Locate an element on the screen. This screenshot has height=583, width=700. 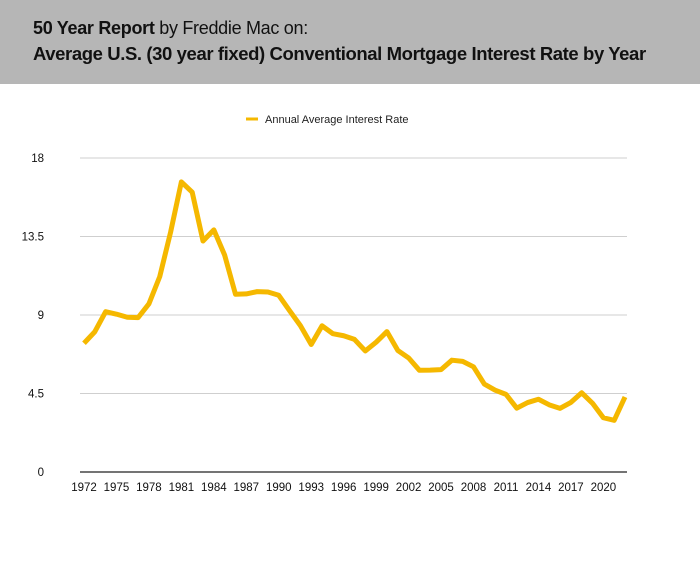
x-tick-label: 2020 is located at coordinates (604, 488).